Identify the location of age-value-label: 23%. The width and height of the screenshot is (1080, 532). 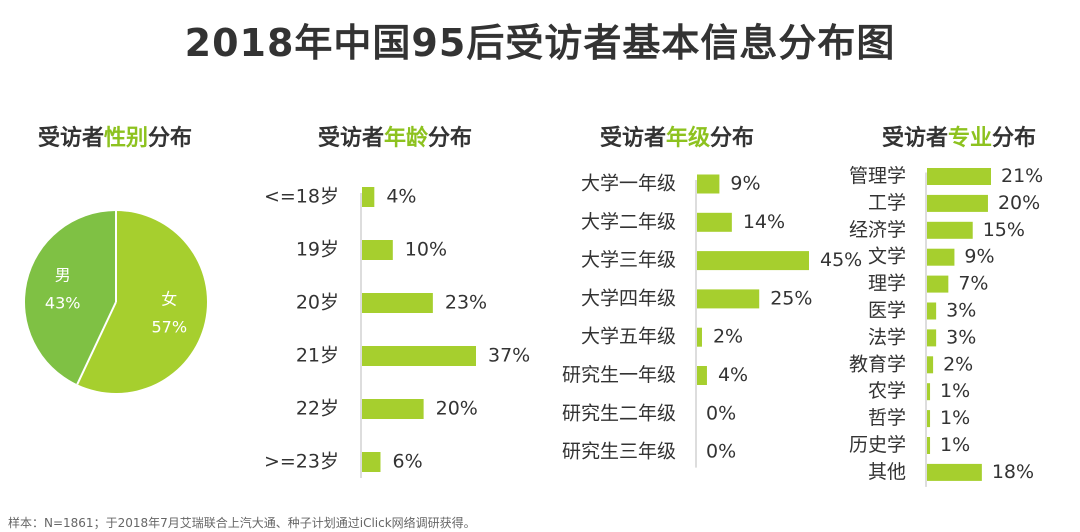
(466, 303).